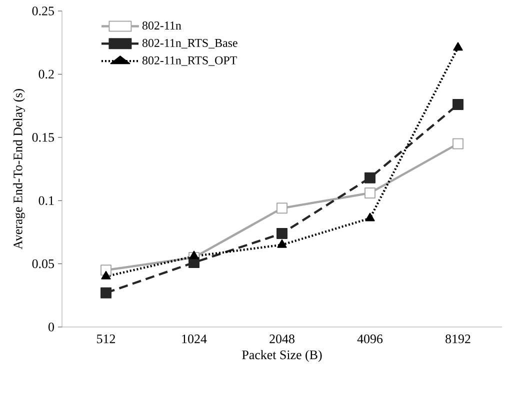 The width and height of the screenshot is (513, 400). What do you see at coordinates (43, 263) in the screenshot?
I see `y-tick-label: 0.05` at bounding box center [43, 263].